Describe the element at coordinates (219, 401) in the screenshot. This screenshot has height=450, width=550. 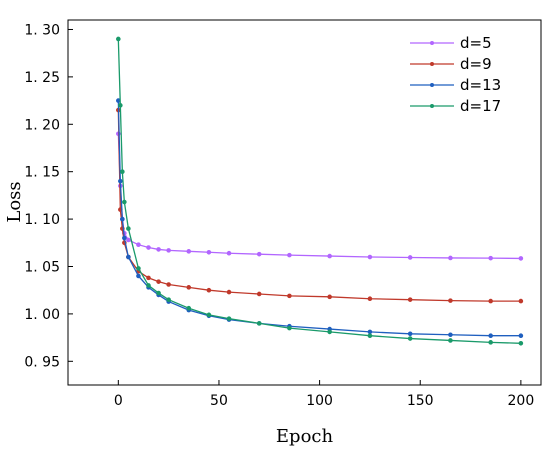
I see `x-tick-label: 50` at that location.